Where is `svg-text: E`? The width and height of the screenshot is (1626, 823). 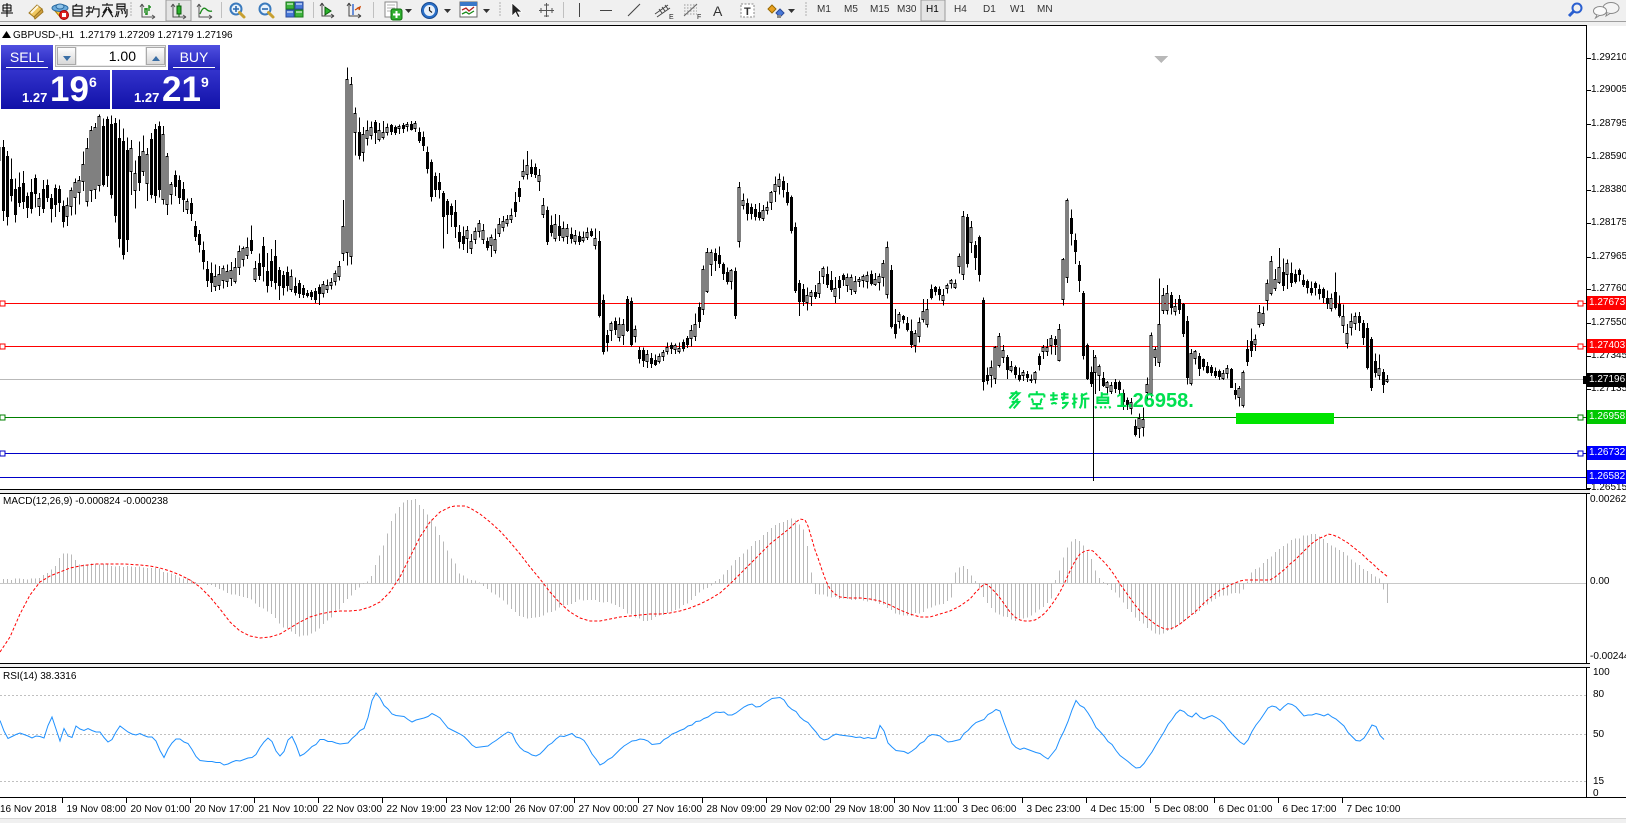
svg-text: E is located at coordinates (671, 17).